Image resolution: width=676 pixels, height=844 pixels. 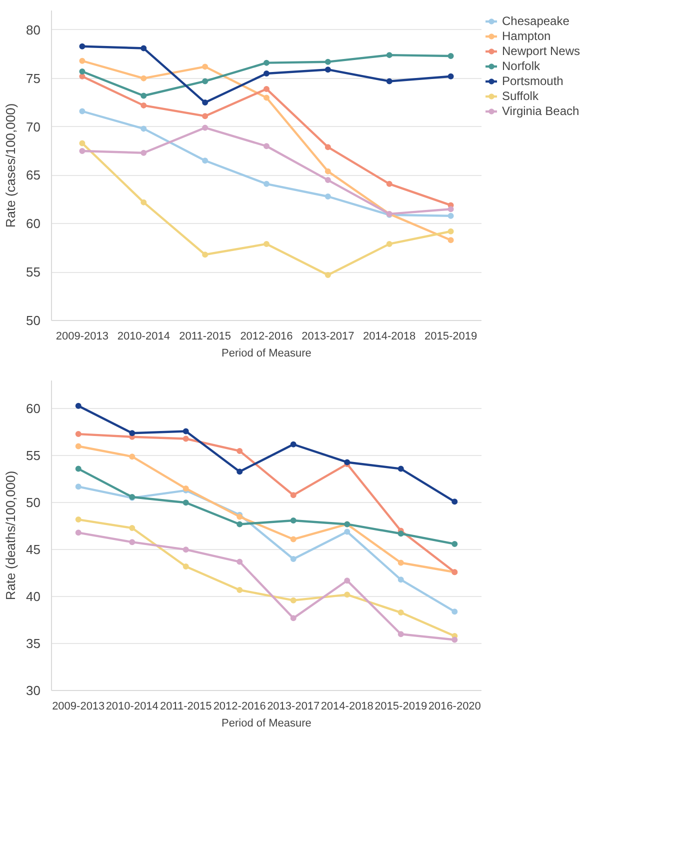 What do you see at coordinates (33, 30) in the screenshot?
I see `y-tick-label: 80` at bounding box center [33, 30].